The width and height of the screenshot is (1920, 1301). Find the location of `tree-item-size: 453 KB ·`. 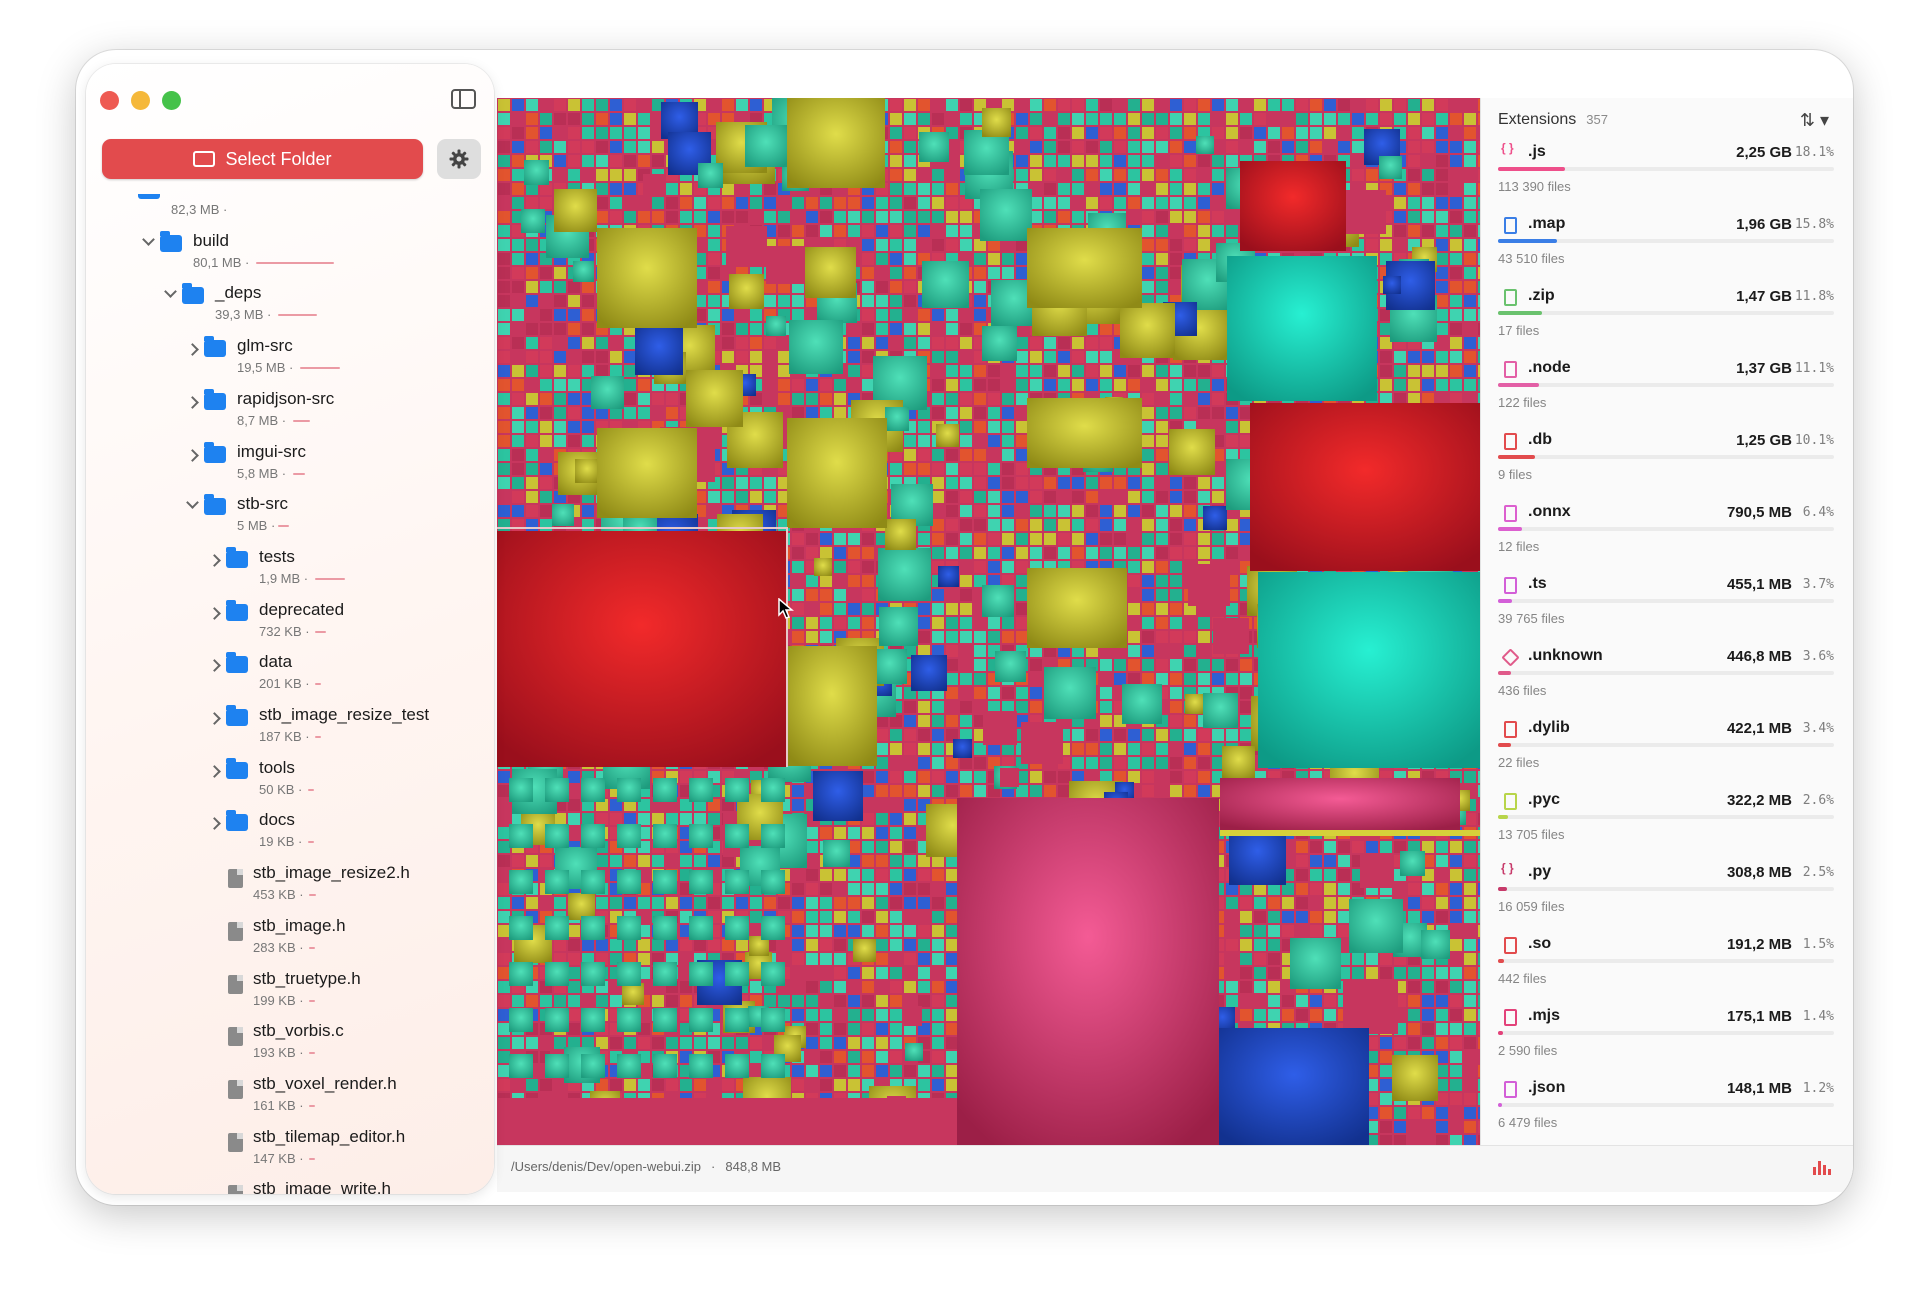

tree-item-size: 453 KB · is located at coordinates (278, 895).